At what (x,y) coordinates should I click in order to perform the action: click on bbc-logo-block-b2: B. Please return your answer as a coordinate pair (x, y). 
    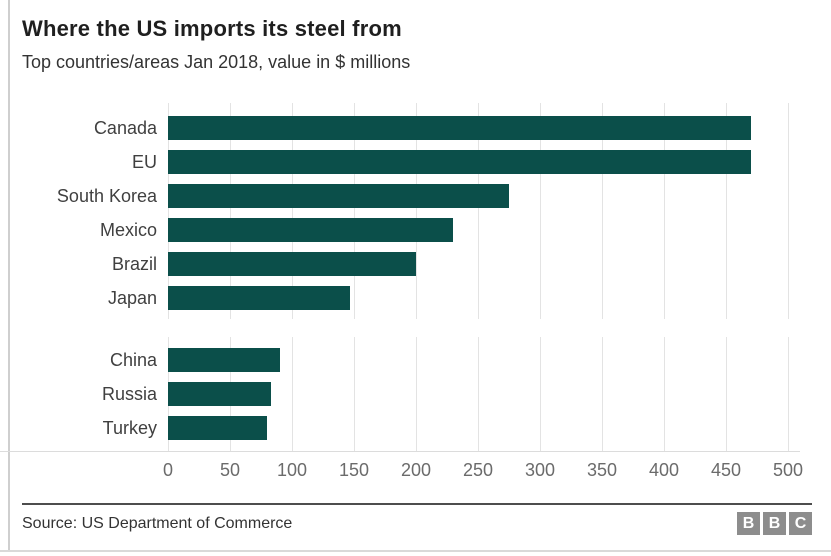
    Looking at the image, I should click on (774, 523).